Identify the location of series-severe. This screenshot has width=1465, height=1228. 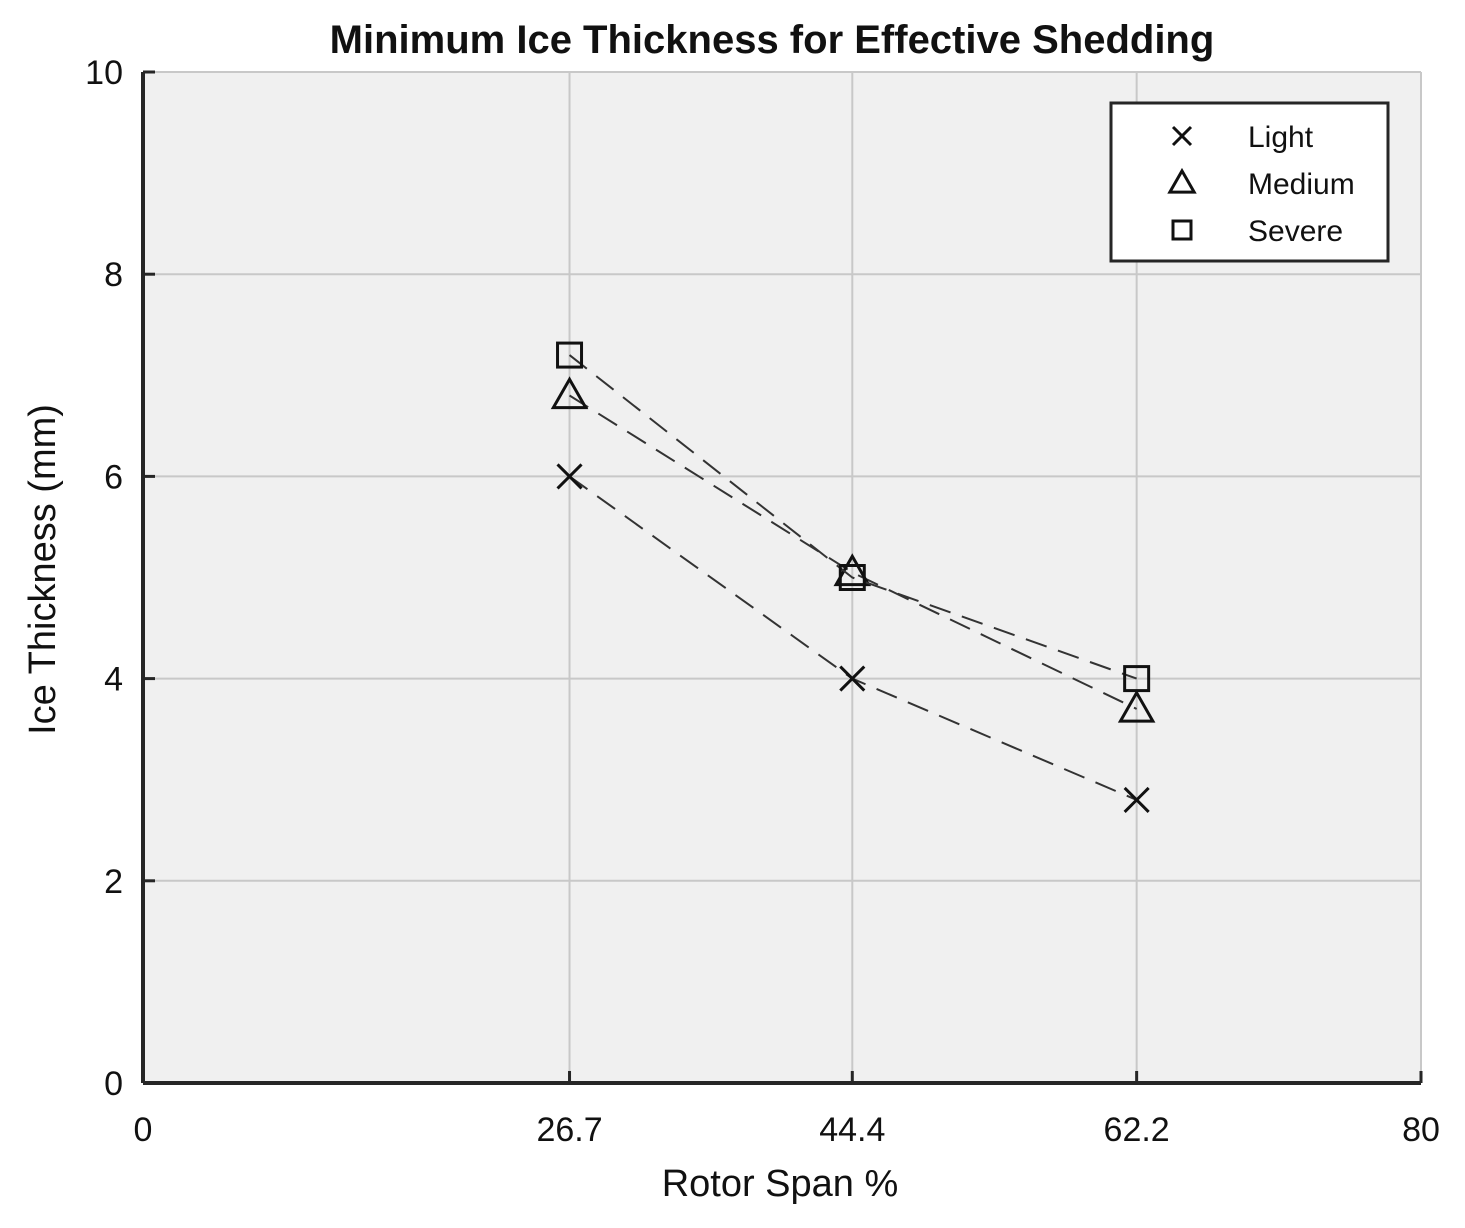
(853, 517).